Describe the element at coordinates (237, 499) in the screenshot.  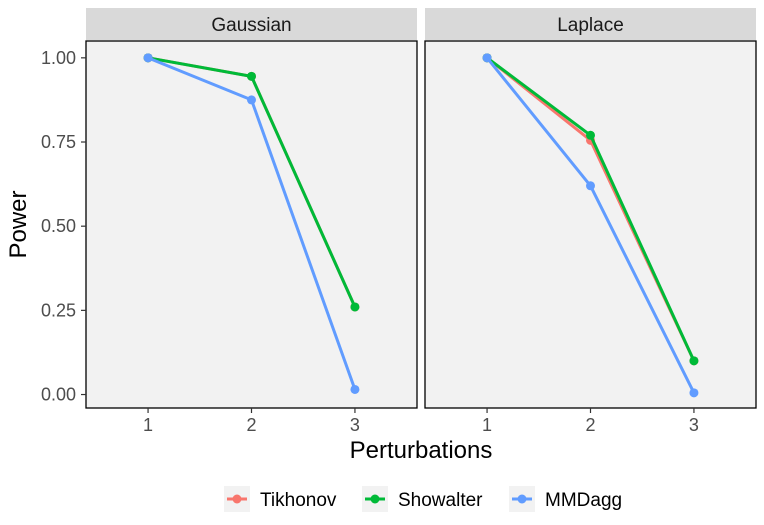
I see `legend-point-tikhonov` at that location.